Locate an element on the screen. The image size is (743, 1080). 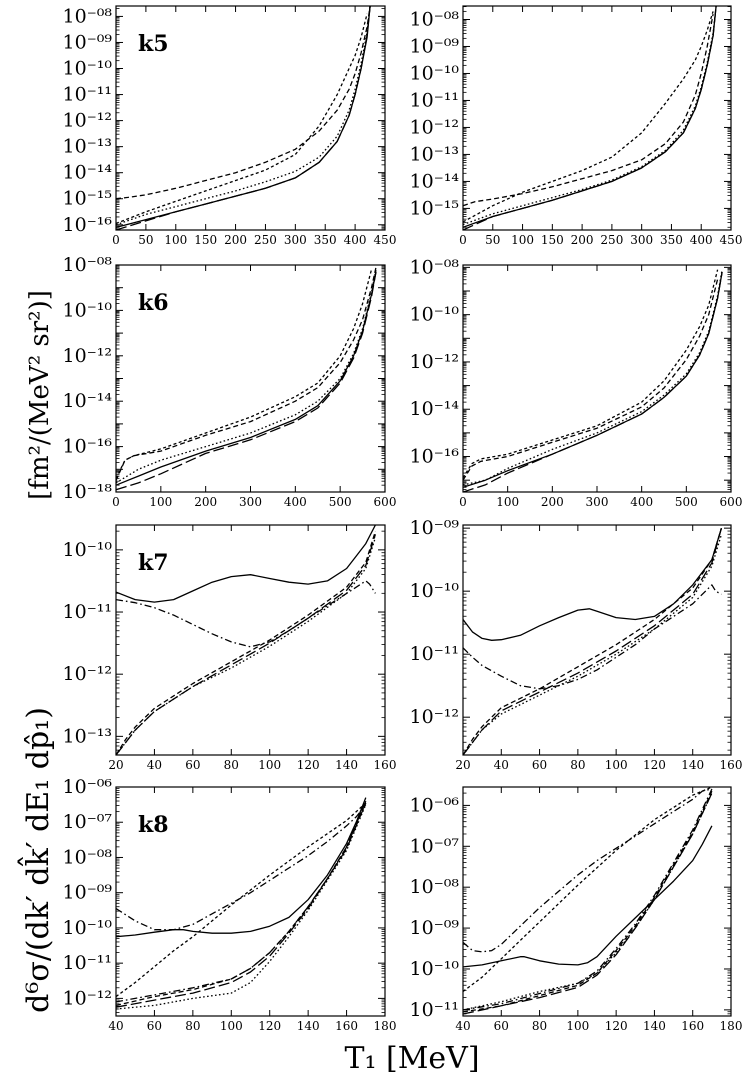
x-axis-title: T₁ [MeV] is located at coordinates (411, 1058).